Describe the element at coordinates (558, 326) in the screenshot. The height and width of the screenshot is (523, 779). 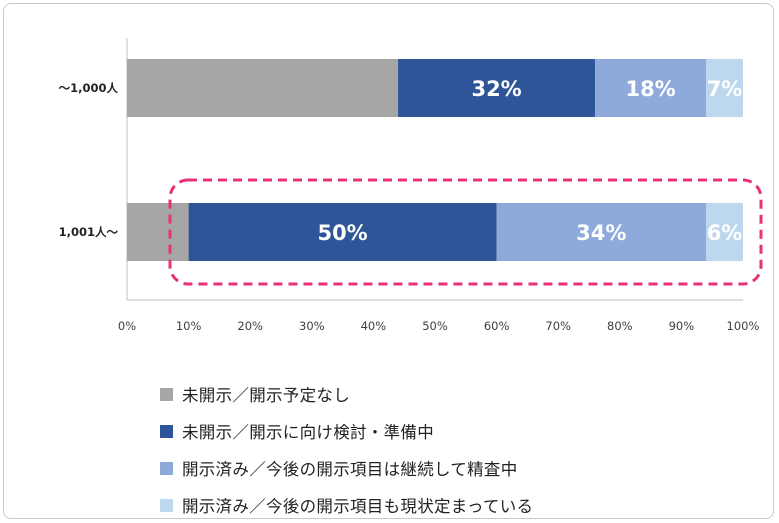
I see `x-tick-label: 70%` at that location.